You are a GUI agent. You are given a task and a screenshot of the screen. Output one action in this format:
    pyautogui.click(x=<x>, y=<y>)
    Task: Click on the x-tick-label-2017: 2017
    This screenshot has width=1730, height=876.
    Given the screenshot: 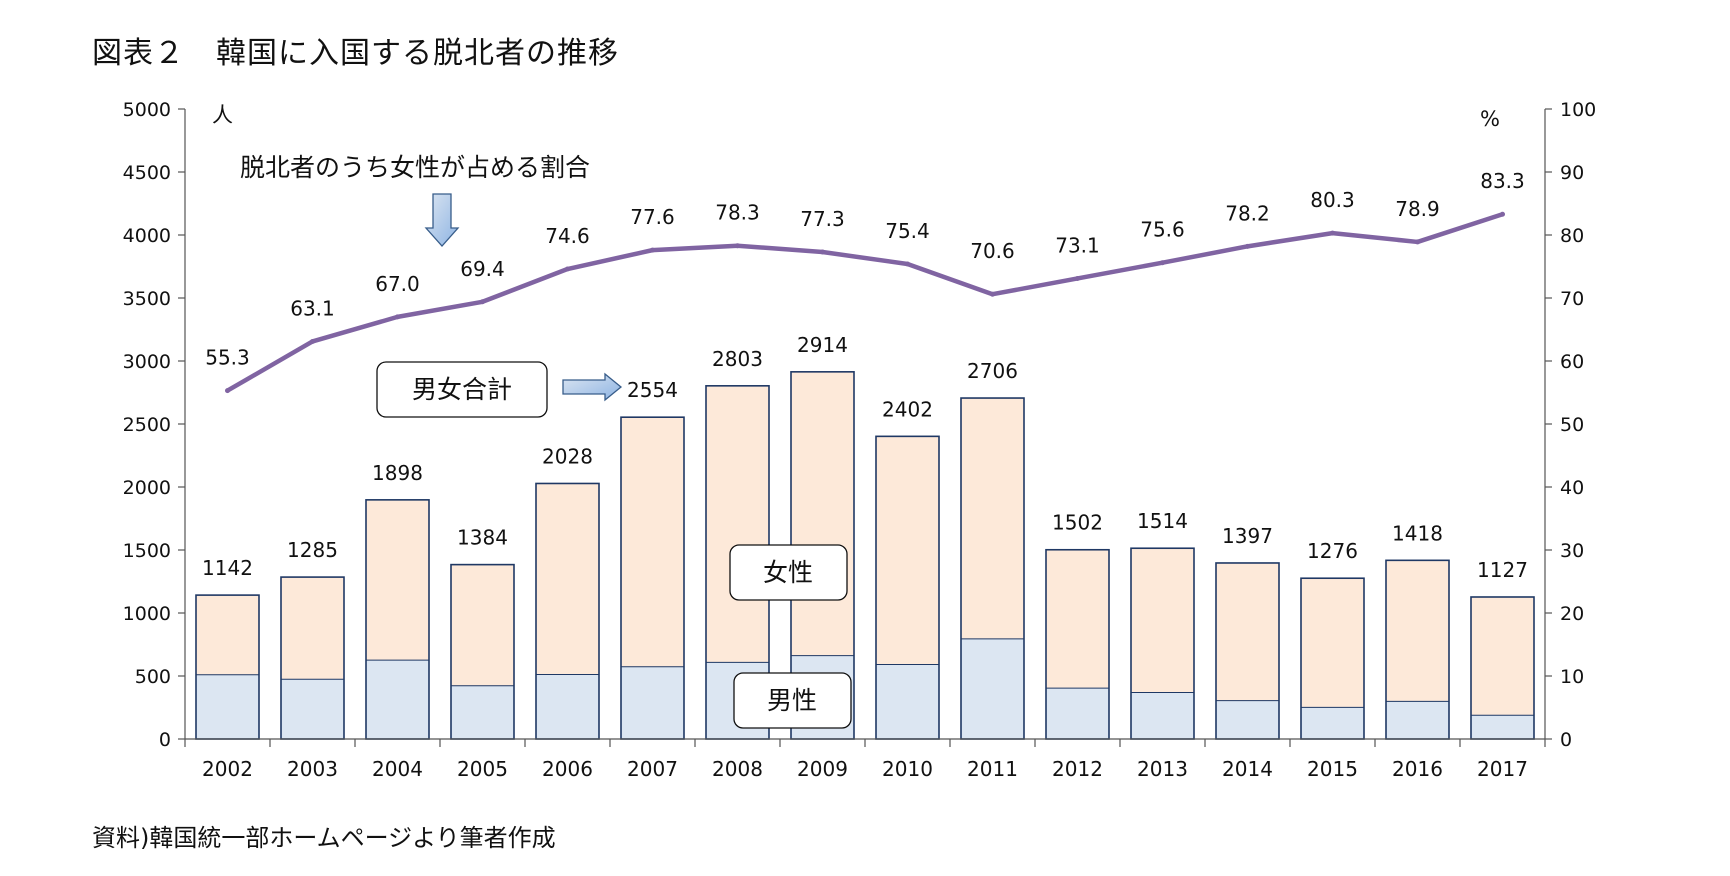 What is the action you would take?
    pyautogui.click(x=1502, y=769)
    